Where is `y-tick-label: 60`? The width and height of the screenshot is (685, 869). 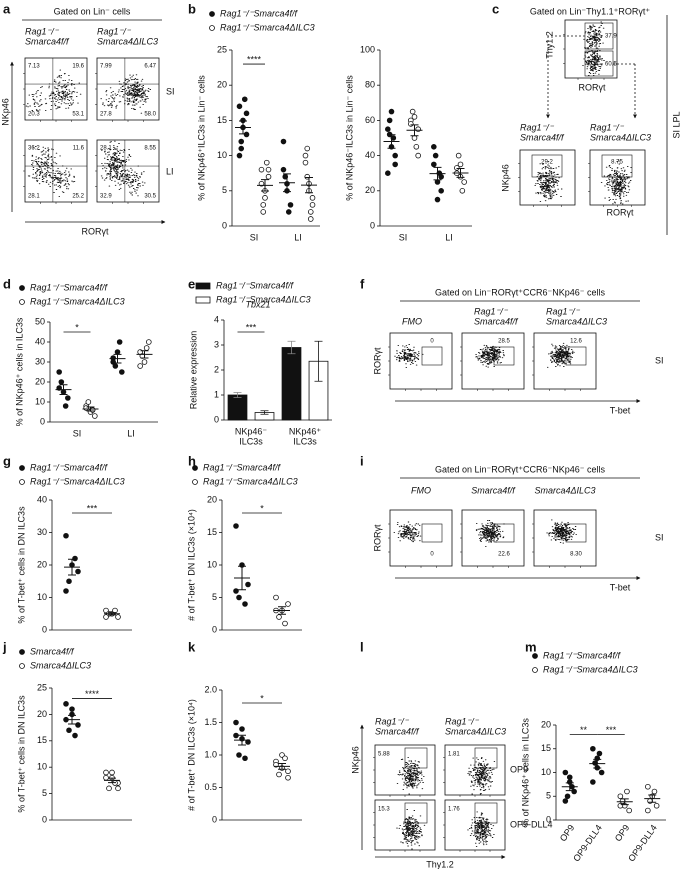
y-tick-label: 60 is located at coordinates (370, 120).